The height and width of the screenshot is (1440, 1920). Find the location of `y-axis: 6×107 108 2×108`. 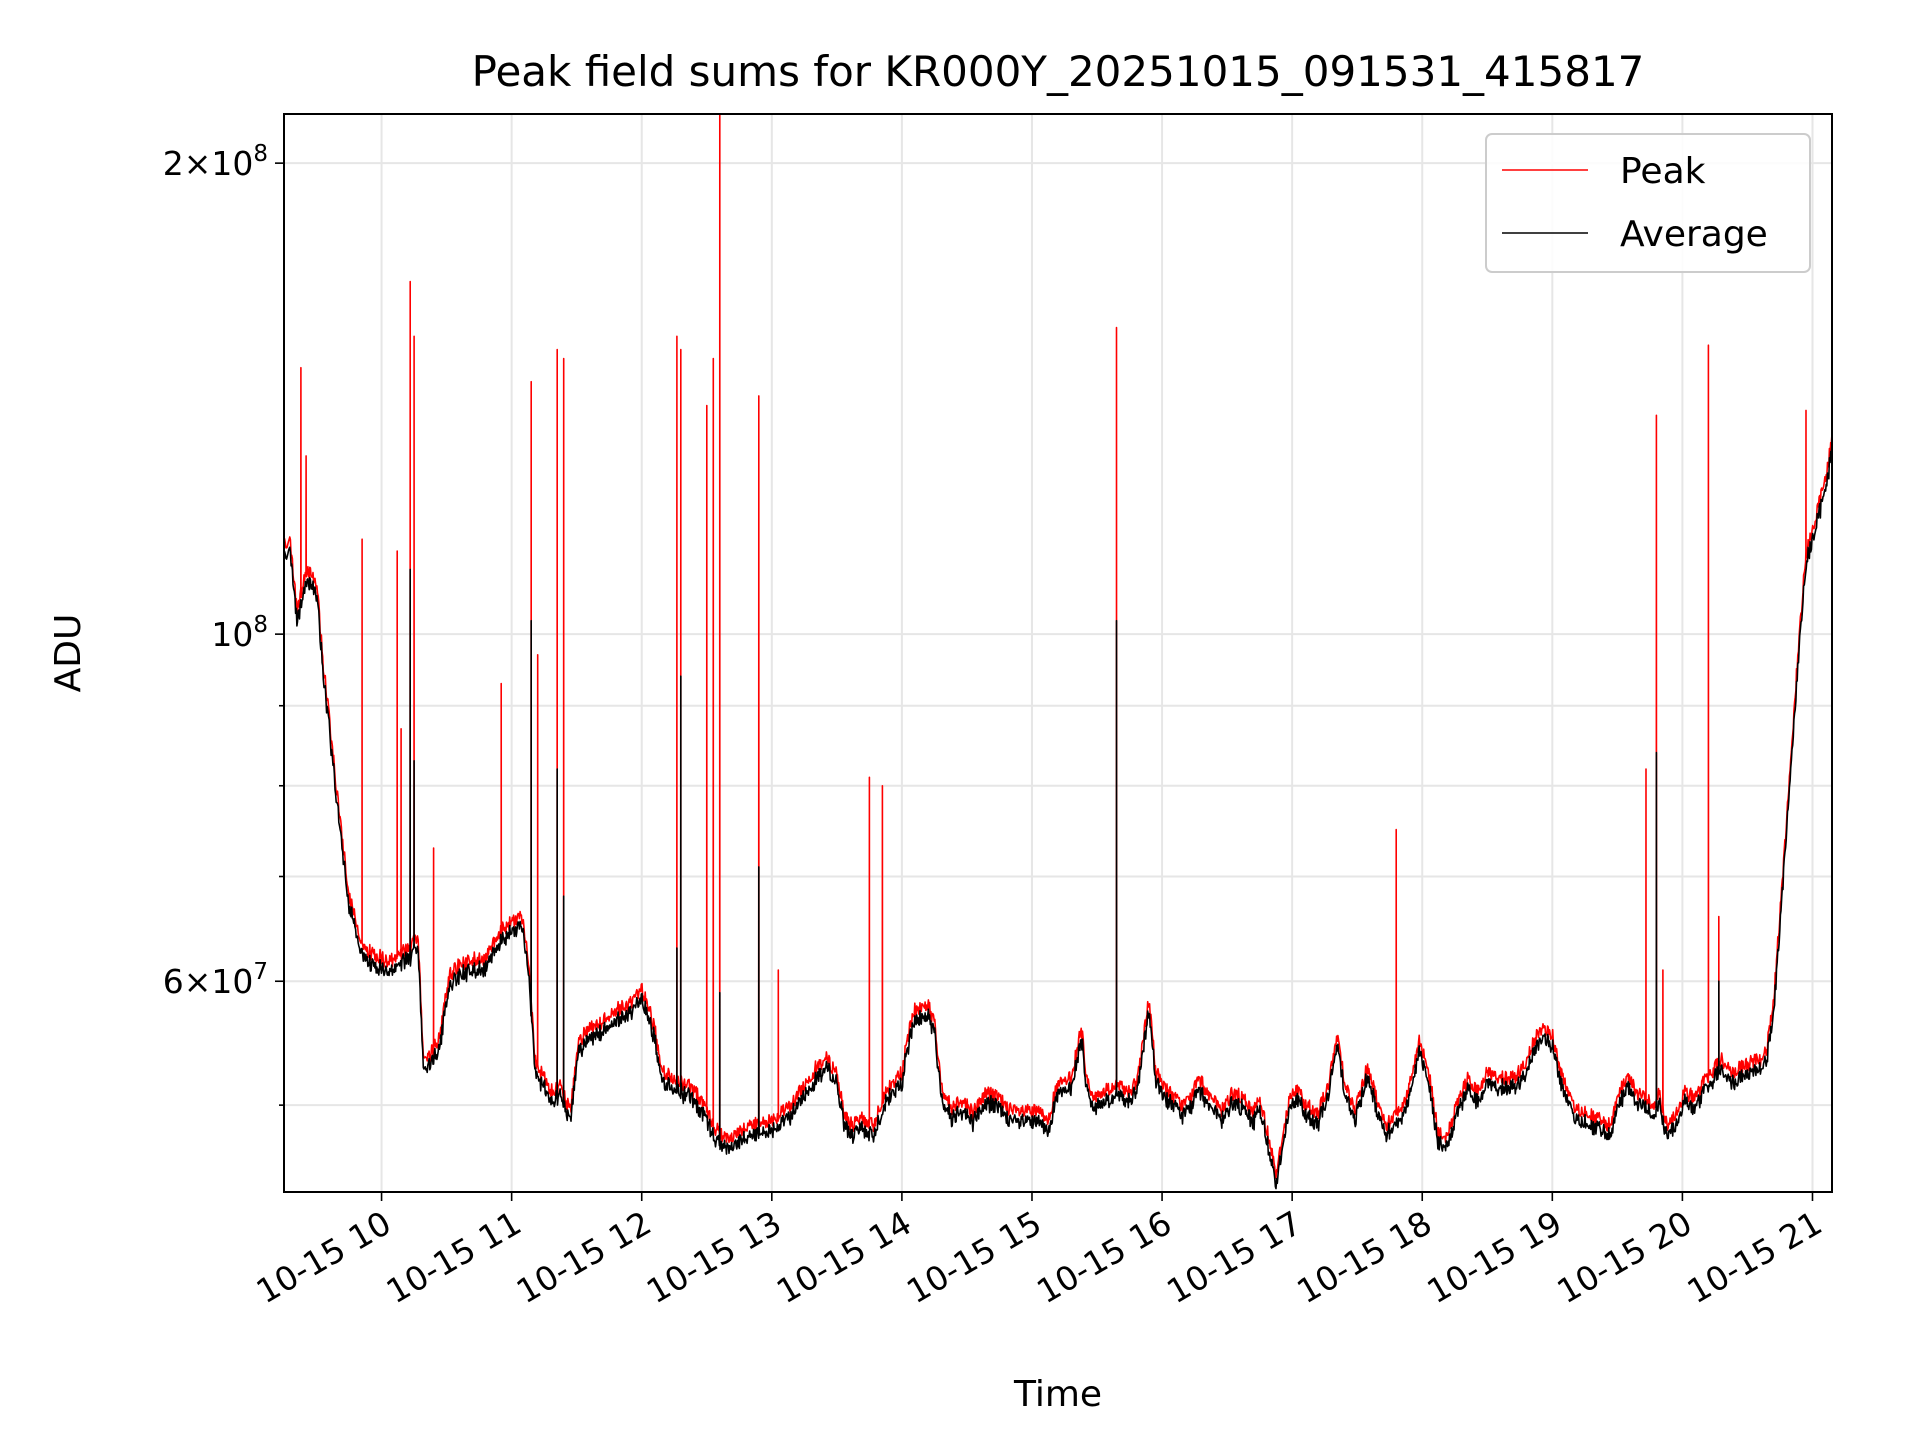

y-axis: 6×107 108 2×108 is located at coordinates (223, 623).